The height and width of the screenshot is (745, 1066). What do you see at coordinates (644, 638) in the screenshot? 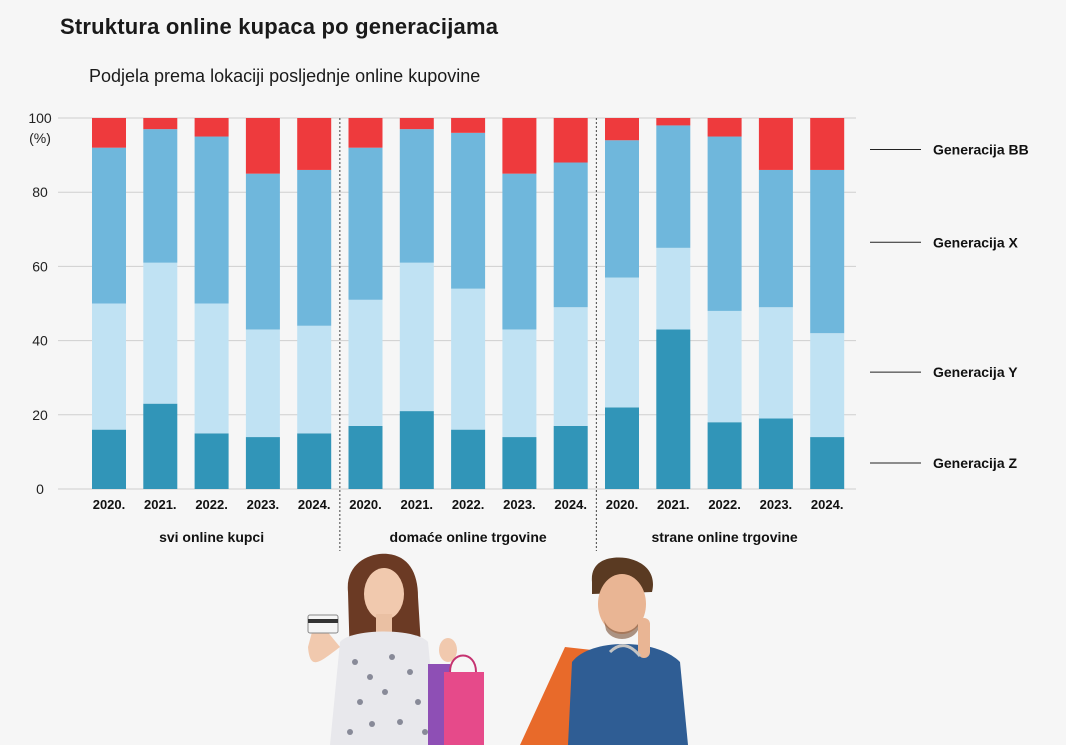
I see `hand-shape` at bounding box center [644, 638].